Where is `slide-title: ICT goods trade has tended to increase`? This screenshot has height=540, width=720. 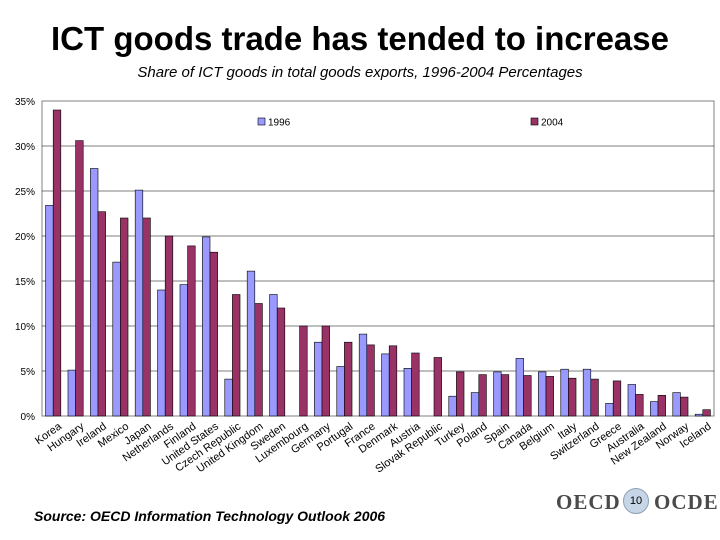 slide-title: ICT goods trade has tended to increase is located at coordinates (360, 38).